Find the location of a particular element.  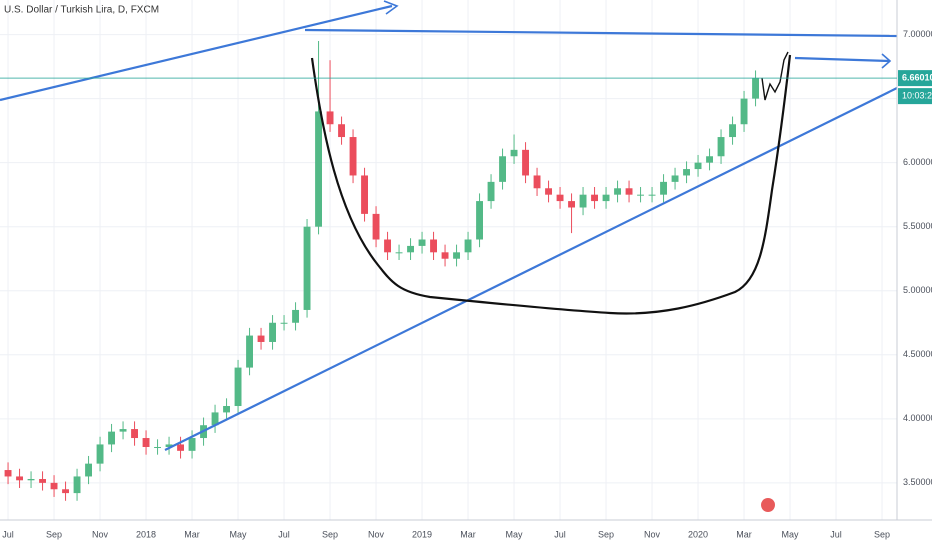

y-tick-label: 7.00000 is located at coordinates (917, 34).